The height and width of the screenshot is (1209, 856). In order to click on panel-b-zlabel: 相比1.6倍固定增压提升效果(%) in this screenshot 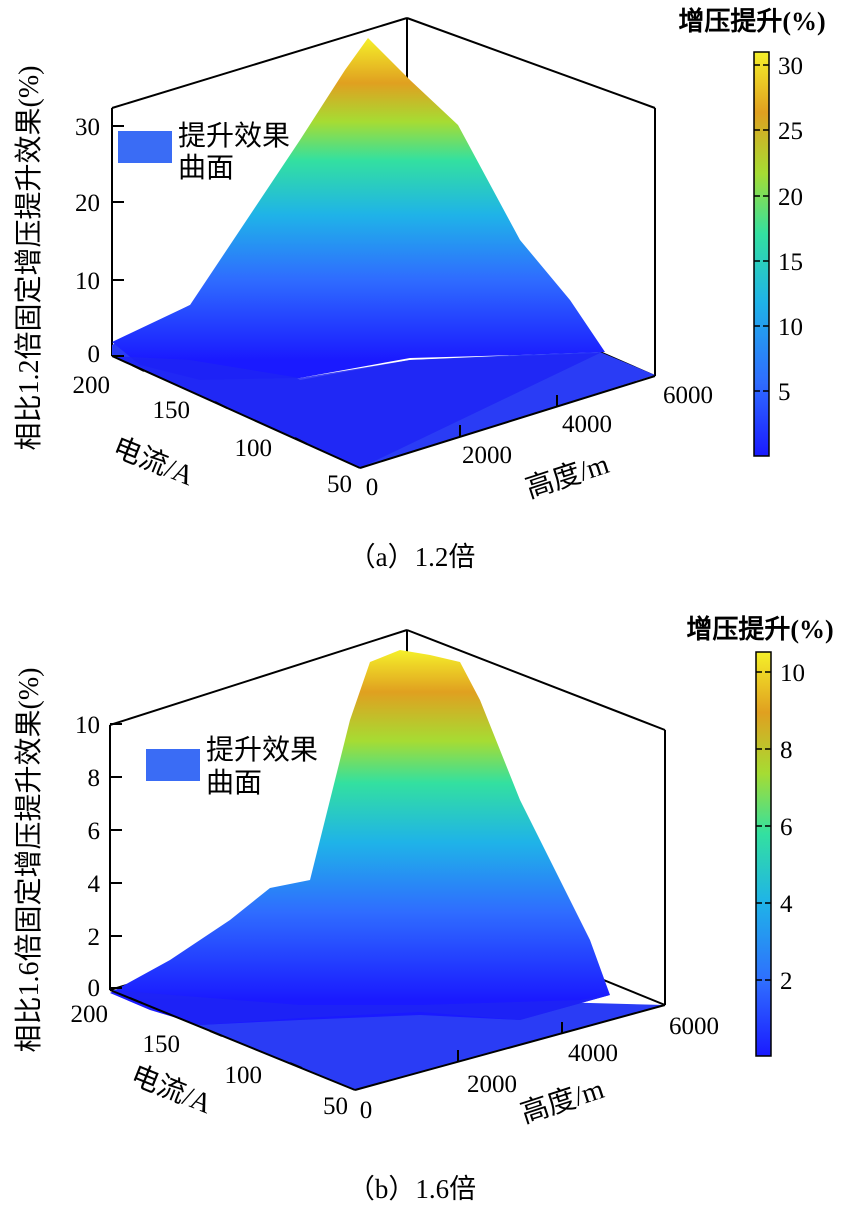, I will do `click(29, 860)`.